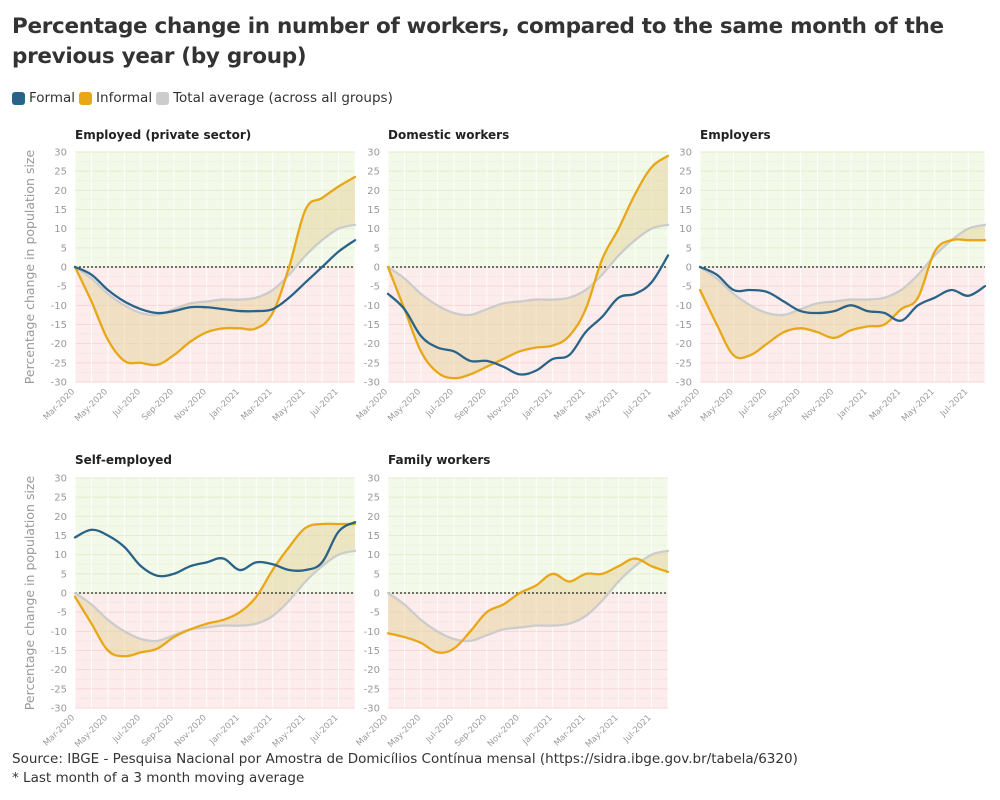  Describe the element at coordinates (124, 98) in the screenshot. I see `legend-label-informal: Informal` at that location.